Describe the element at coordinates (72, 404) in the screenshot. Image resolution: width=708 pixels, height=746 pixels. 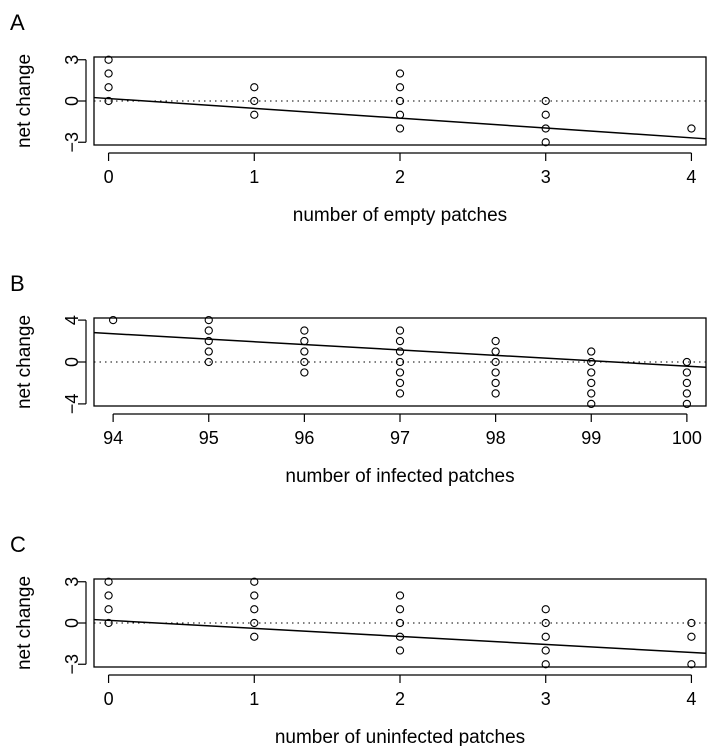
I see `y-tick-label: −4` at that location.